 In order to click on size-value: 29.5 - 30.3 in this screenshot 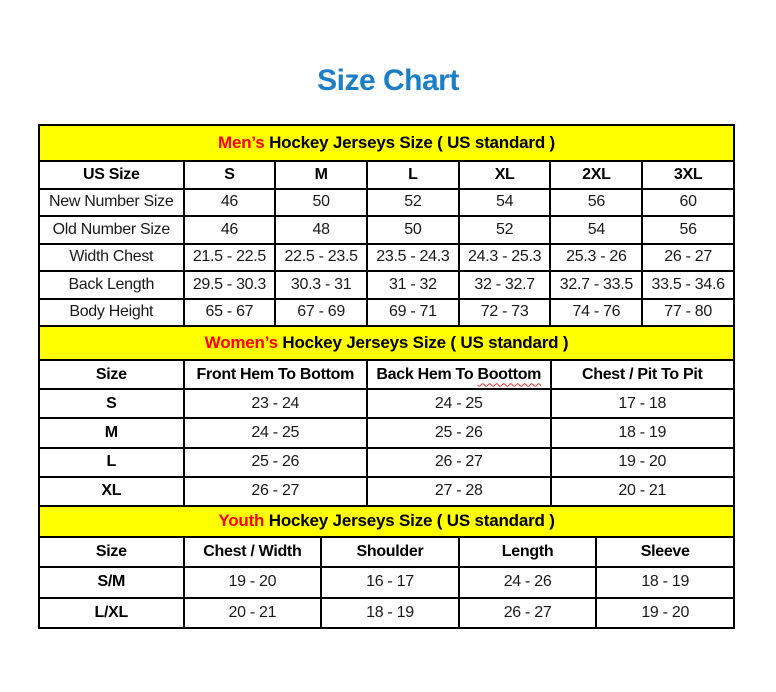, I will do `click(229, 285)`.